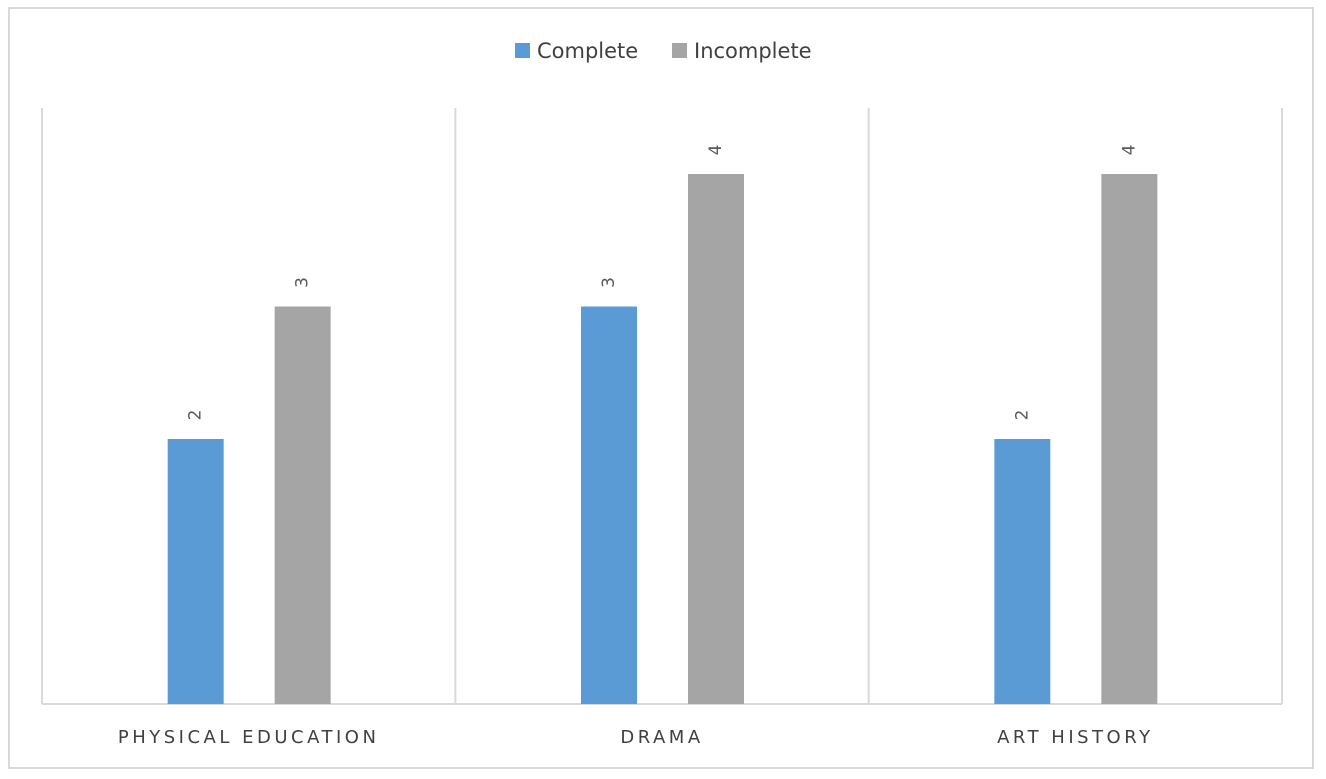  Describe the element at coordinates (716, 439) in the screenshot. I see `bar-incomplete-drama` at that location.